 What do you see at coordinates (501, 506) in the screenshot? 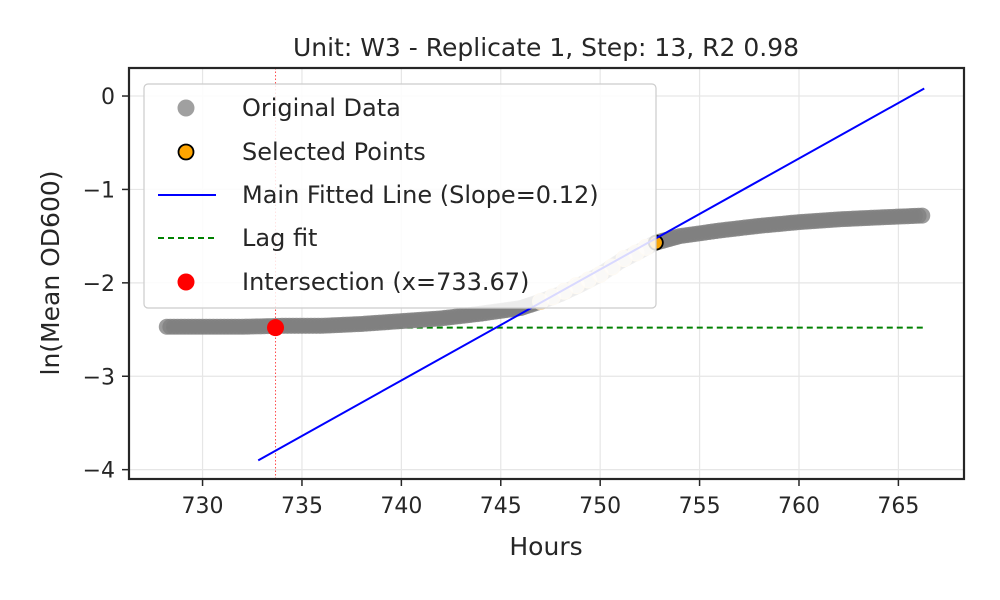
I see `x-tick-label: 745` at bounding box center [501, 506].